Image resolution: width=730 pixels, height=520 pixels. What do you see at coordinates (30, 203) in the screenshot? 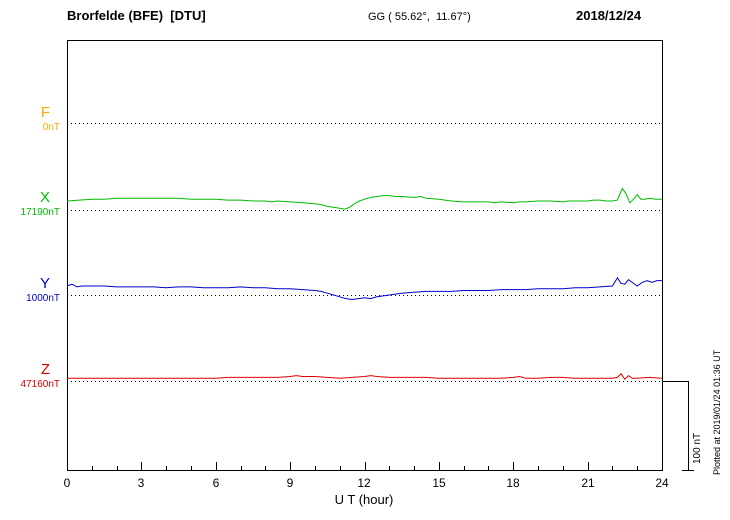
I see `channel-label-x: X 17190nT` at bounding box center [30, 203].